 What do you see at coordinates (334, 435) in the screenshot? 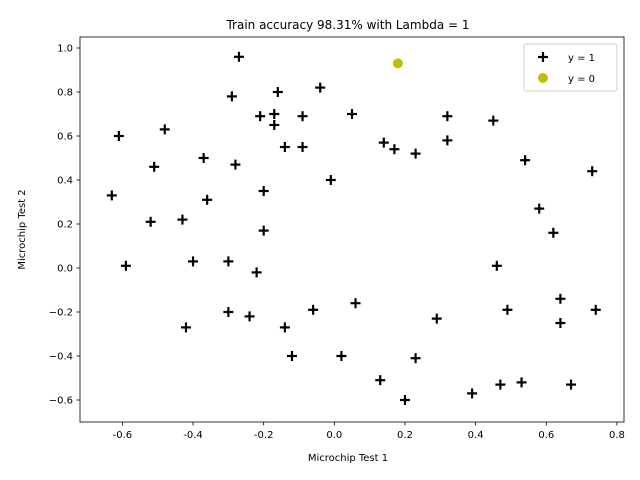
I see `x-tick-label: 0.0` at bounding box center [334, 435].